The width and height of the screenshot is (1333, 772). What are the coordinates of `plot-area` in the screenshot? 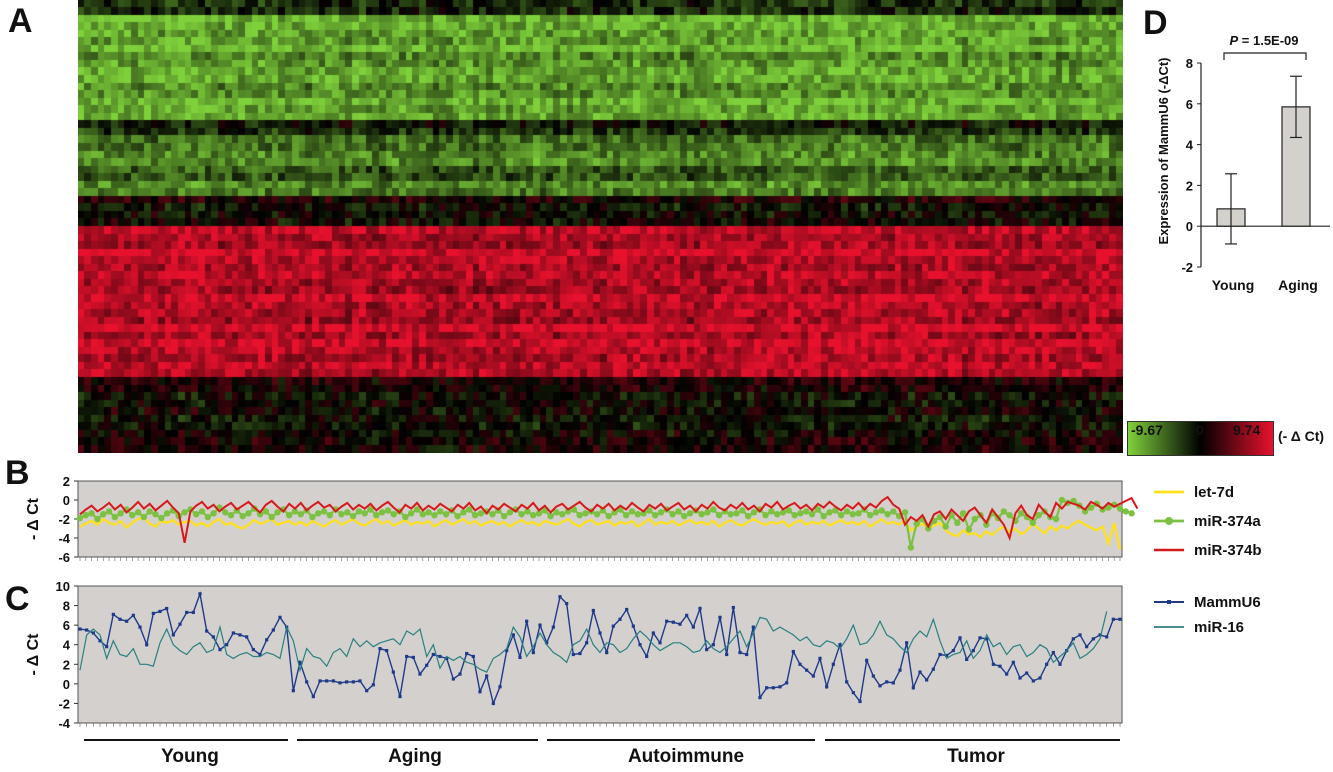 It's located at (600, 519).